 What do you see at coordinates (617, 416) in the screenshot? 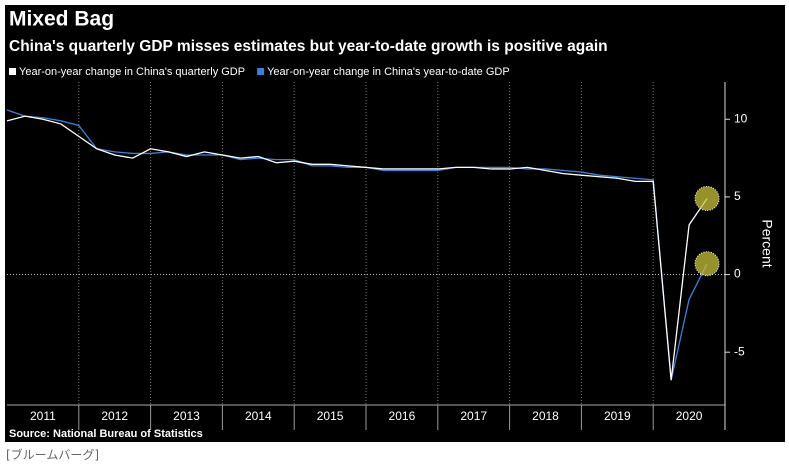
I see `x-tick-label: 2019` at bounding box center [617, 416].